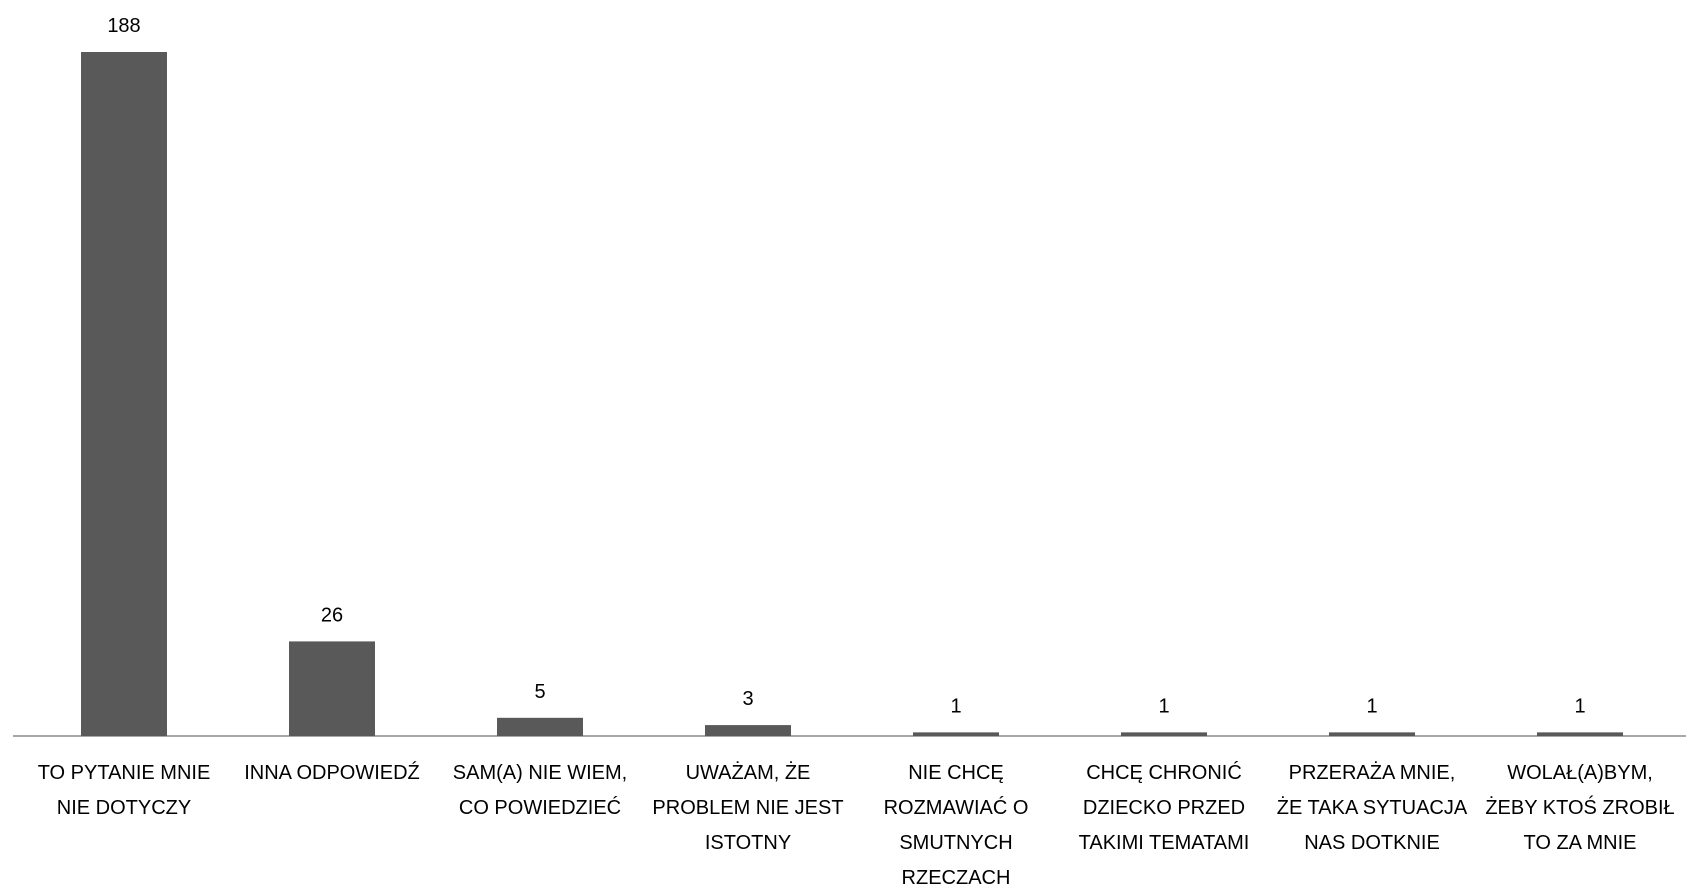 Image resolution: width=1686 pixels, height=896 pixels. Describe the element at coordinates (747, 699) in the screenshot. I see `data-label: 3` at that location.